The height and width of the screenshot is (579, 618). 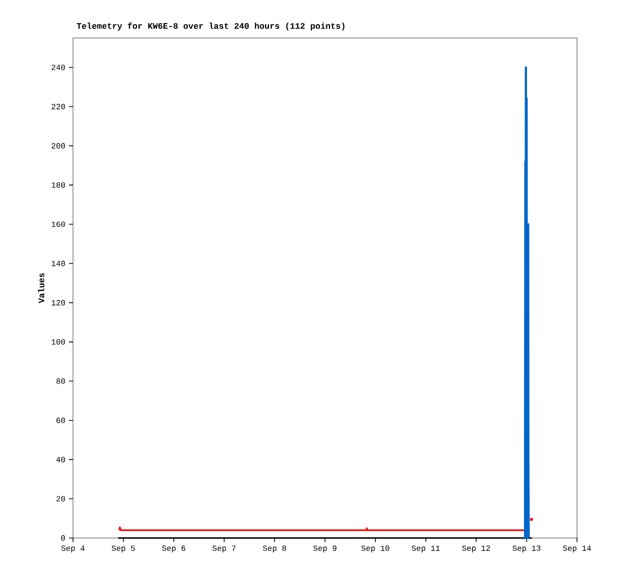 I want to click on line-series, so click(x=527, y=303).